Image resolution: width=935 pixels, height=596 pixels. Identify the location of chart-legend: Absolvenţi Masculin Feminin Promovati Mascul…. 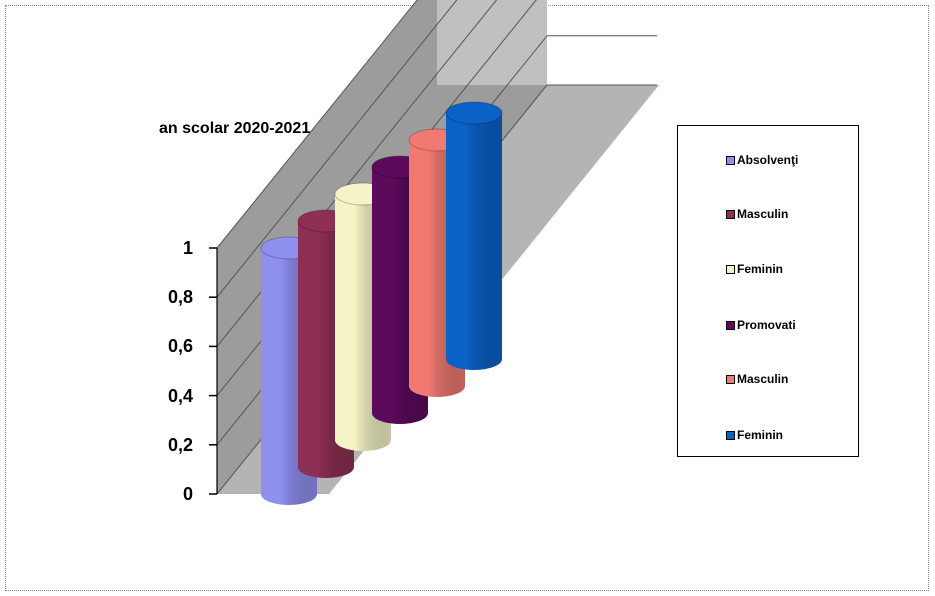
(768, 291).